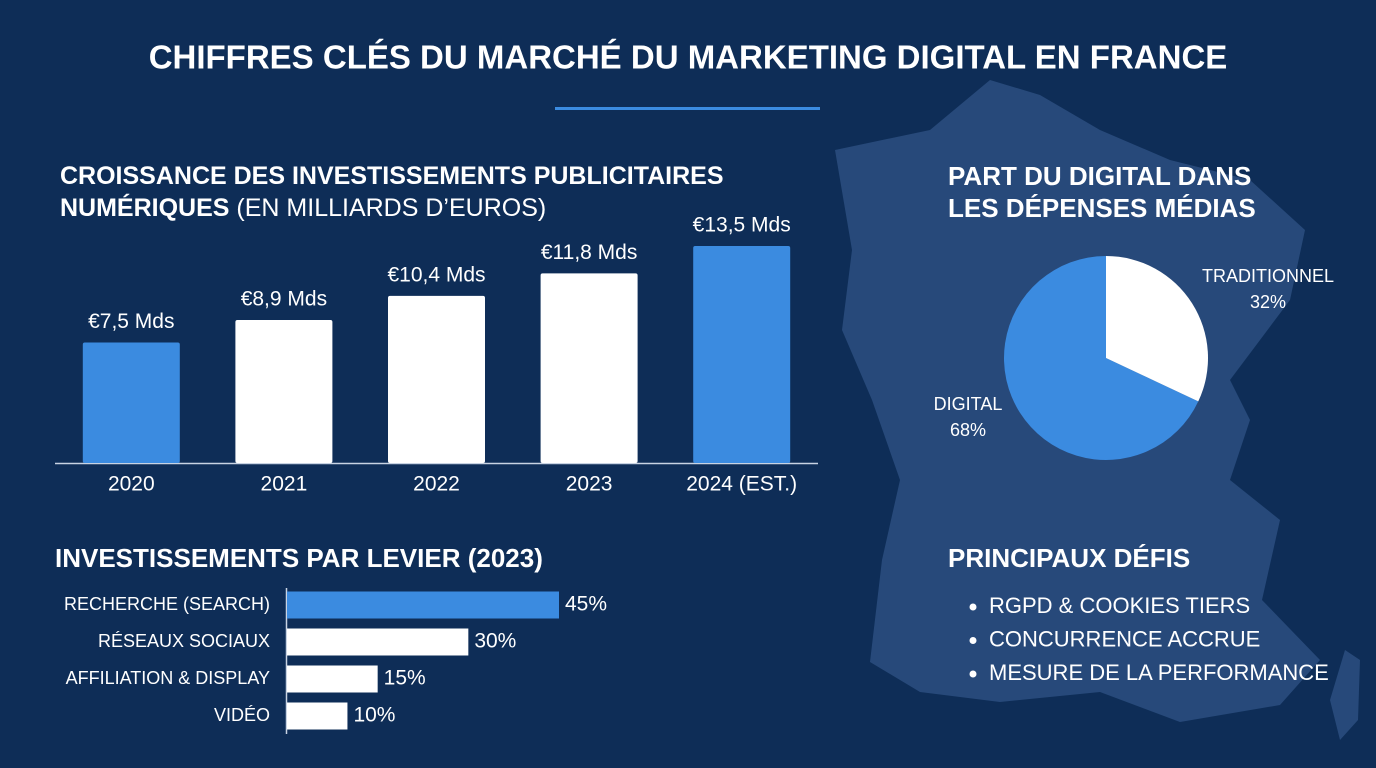 The height and width of the screenshot is (768, 1376). What do you see at coordinates (184, 641) in the screenshot?
I see `category-label: RÉSEAUX SOCIAUX` at bounding box center [184, 641].